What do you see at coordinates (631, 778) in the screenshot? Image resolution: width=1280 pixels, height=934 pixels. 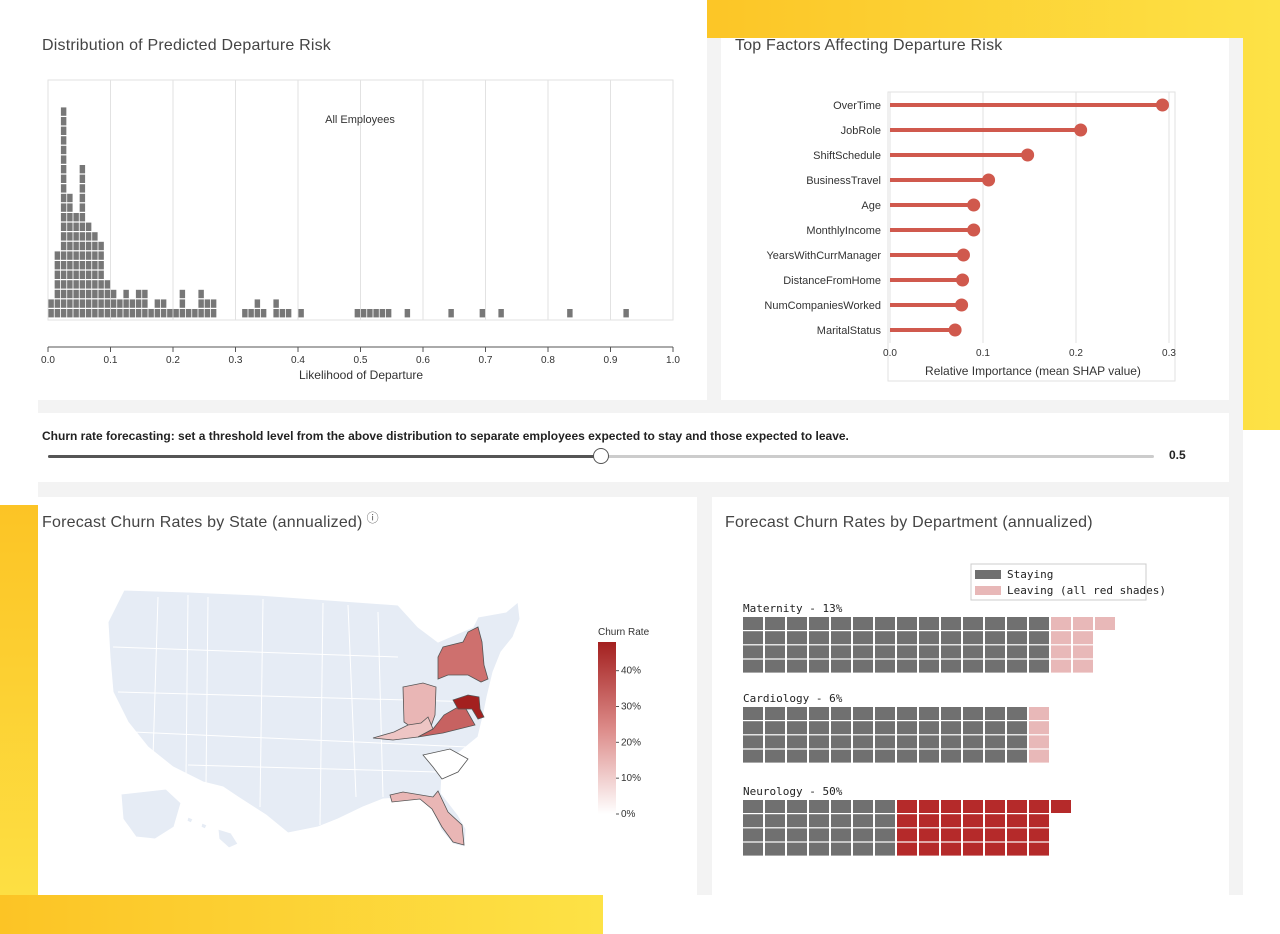 I see `colorbar-tick-label: 10%` at bounding box center [631, 778].